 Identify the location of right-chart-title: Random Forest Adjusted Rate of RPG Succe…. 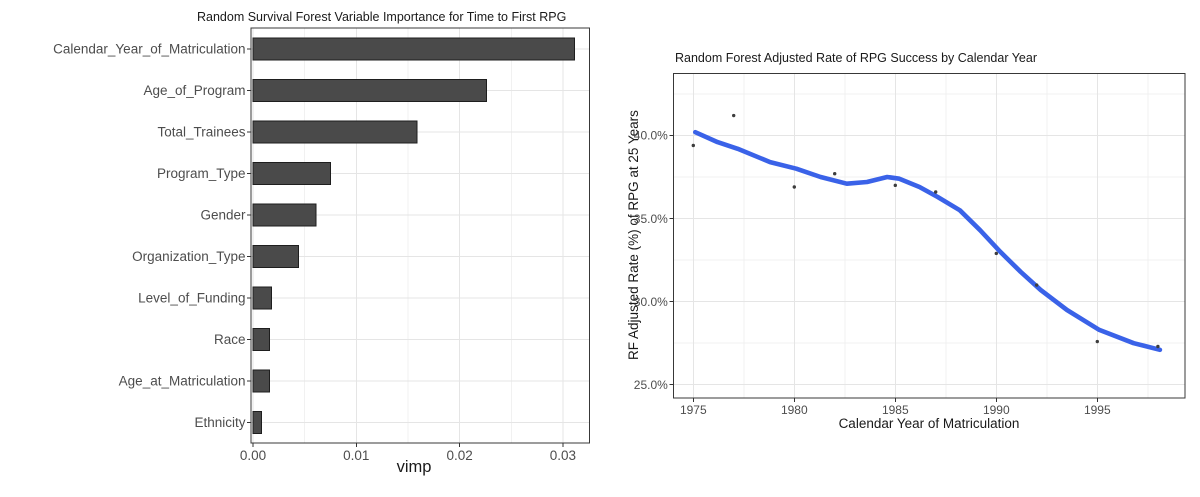
(856, 58).